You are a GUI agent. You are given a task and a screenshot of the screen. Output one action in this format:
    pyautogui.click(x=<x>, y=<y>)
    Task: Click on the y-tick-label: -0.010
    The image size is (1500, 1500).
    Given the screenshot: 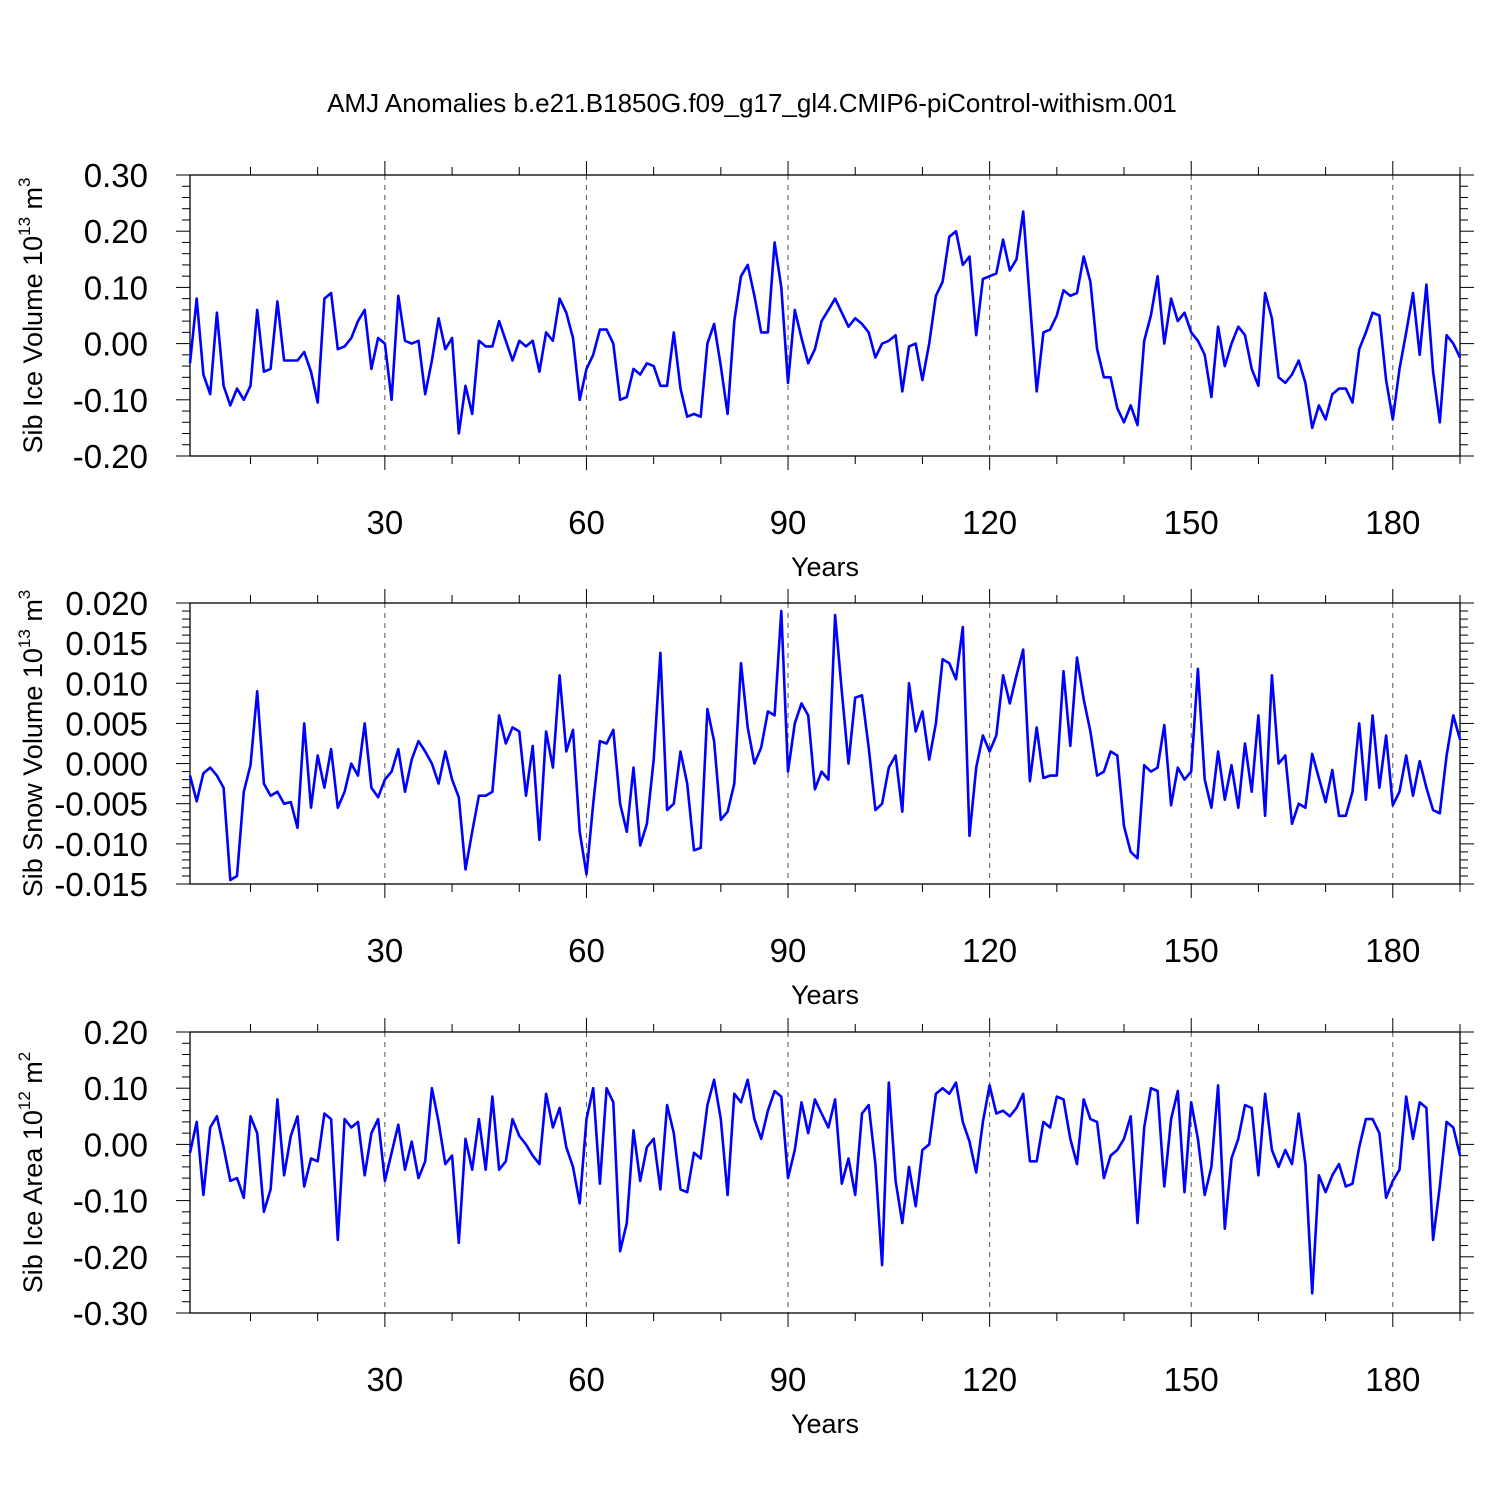 What is the action you would take?
    pyautogui.click(x=101, y=844)
    